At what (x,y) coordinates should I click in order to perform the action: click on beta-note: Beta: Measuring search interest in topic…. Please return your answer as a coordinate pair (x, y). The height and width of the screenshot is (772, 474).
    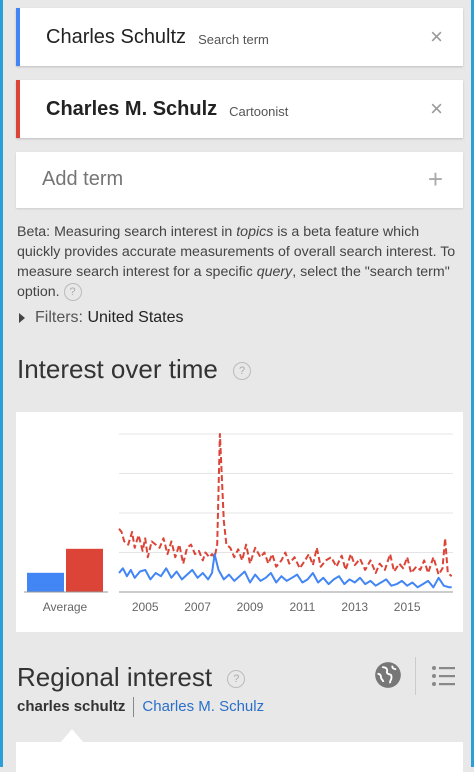
    Looking at the image, I should click on (237, 262).